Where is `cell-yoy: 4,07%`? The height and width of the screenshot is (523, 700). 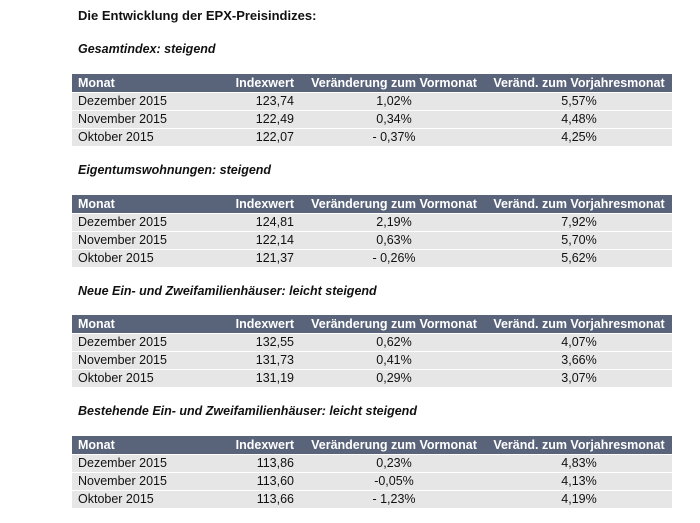 cell-yoy: 4,07% is located at coordinates (579, 342).